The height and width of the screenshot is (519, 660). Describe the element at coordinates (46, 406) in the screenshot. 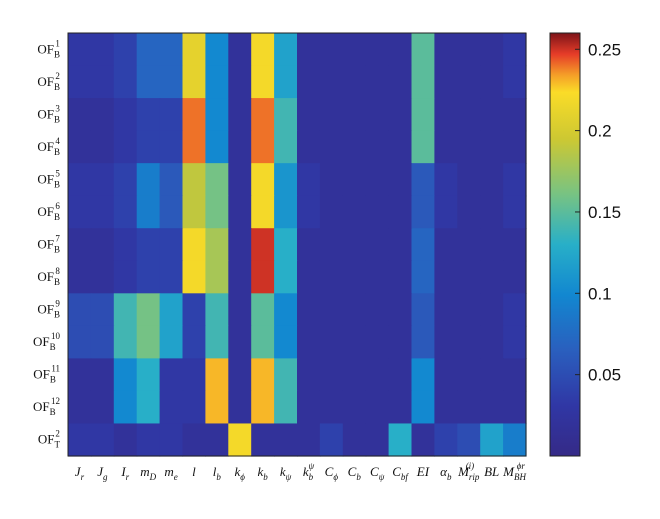

I see `row-label: OFB12` at that location.